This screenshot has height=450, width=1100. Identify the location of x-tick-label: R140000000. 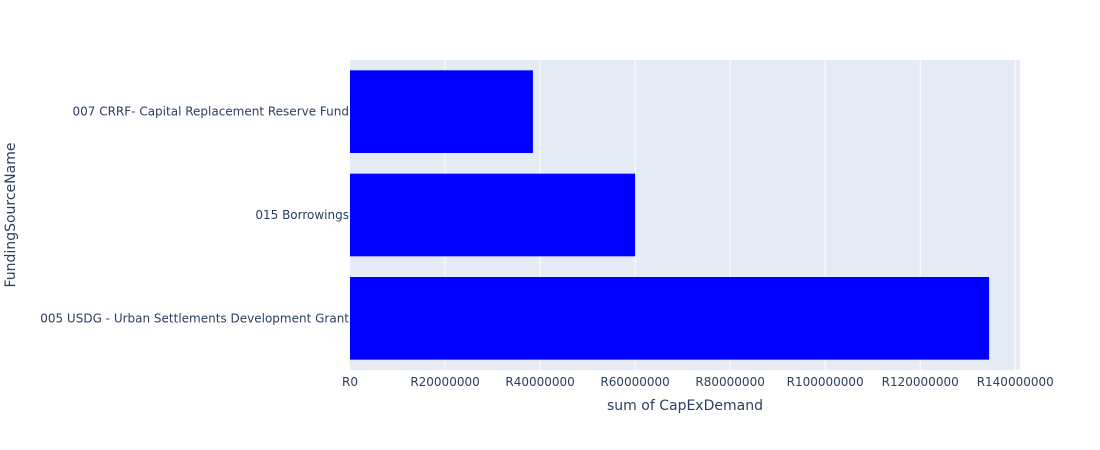
(1015, 382).